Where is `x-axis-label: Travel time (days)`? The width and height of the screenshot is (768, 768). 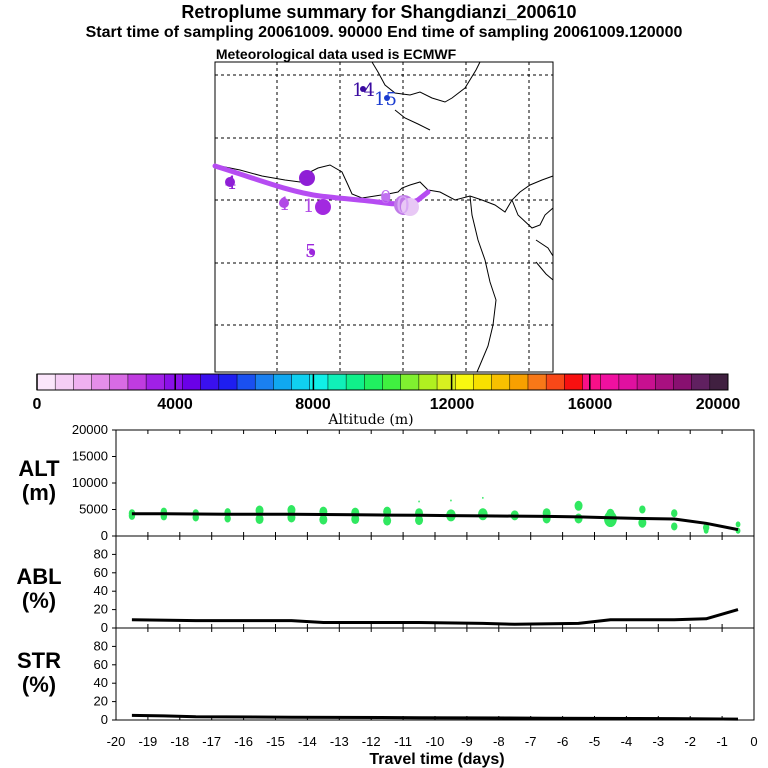 x-axis-label: Travel time (days) is located at coordinates (436, 759).